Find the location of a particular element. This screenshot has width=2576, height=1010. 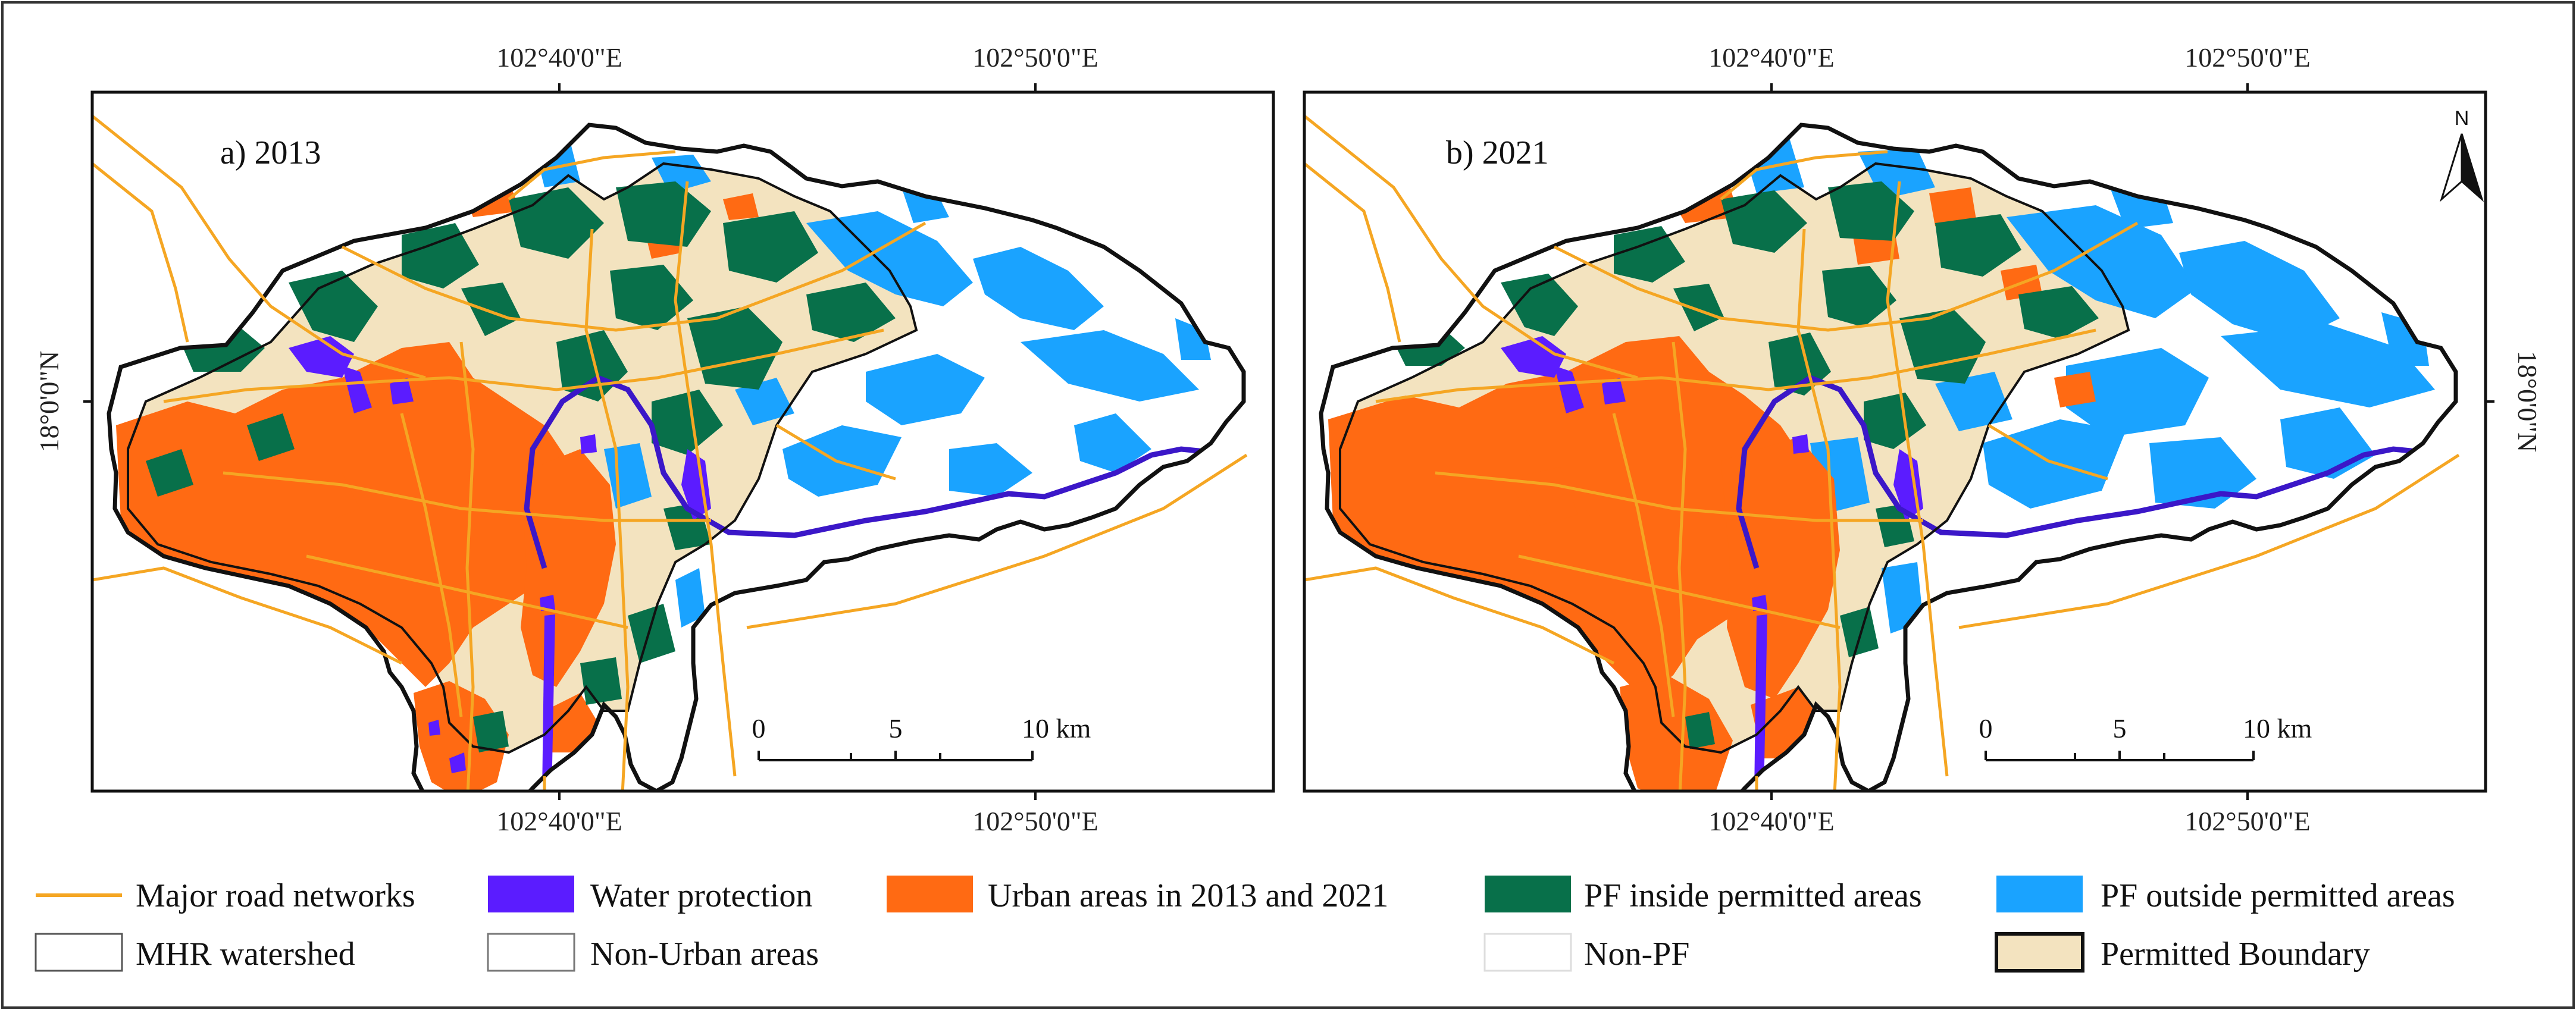

legend-label-non-pf: Non-PF is located at coordinates (1636, 954).